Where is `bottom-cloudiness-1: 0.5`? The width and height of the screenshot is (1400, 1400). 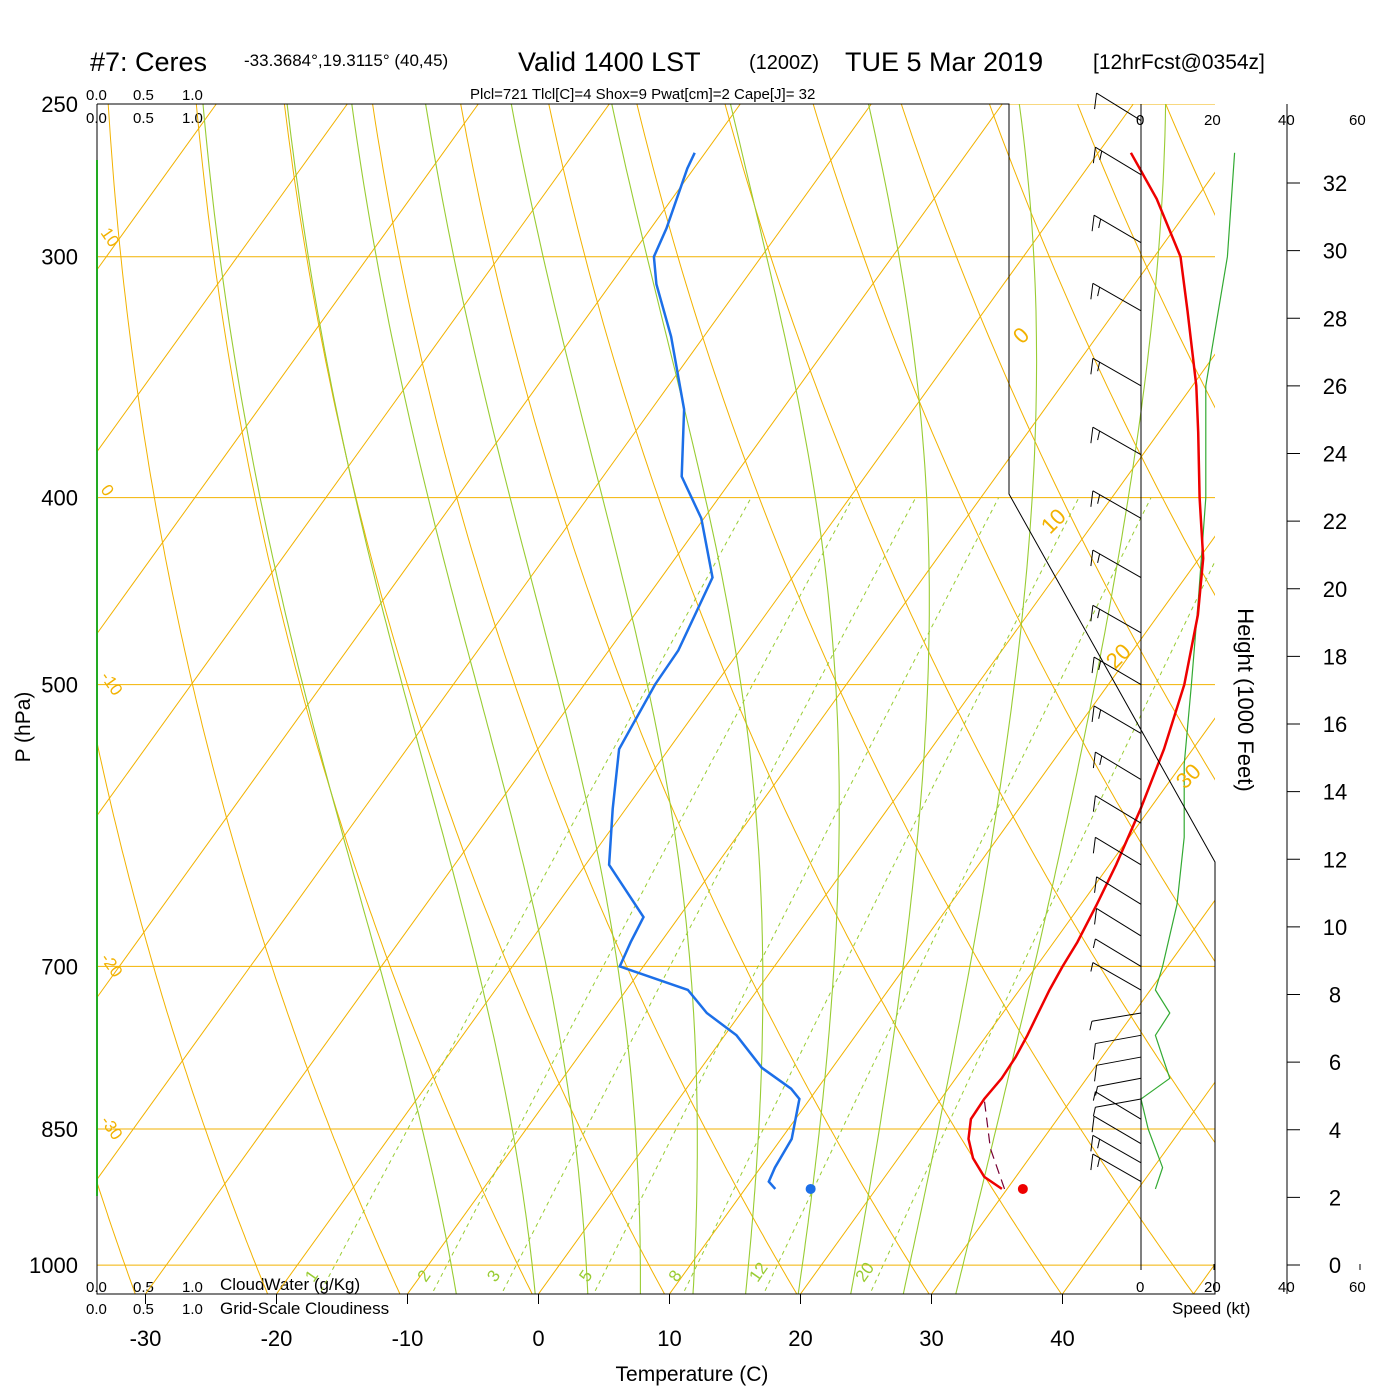
bottom-cloudiness-1: 0.5 is located at coordinates (143, 1309).